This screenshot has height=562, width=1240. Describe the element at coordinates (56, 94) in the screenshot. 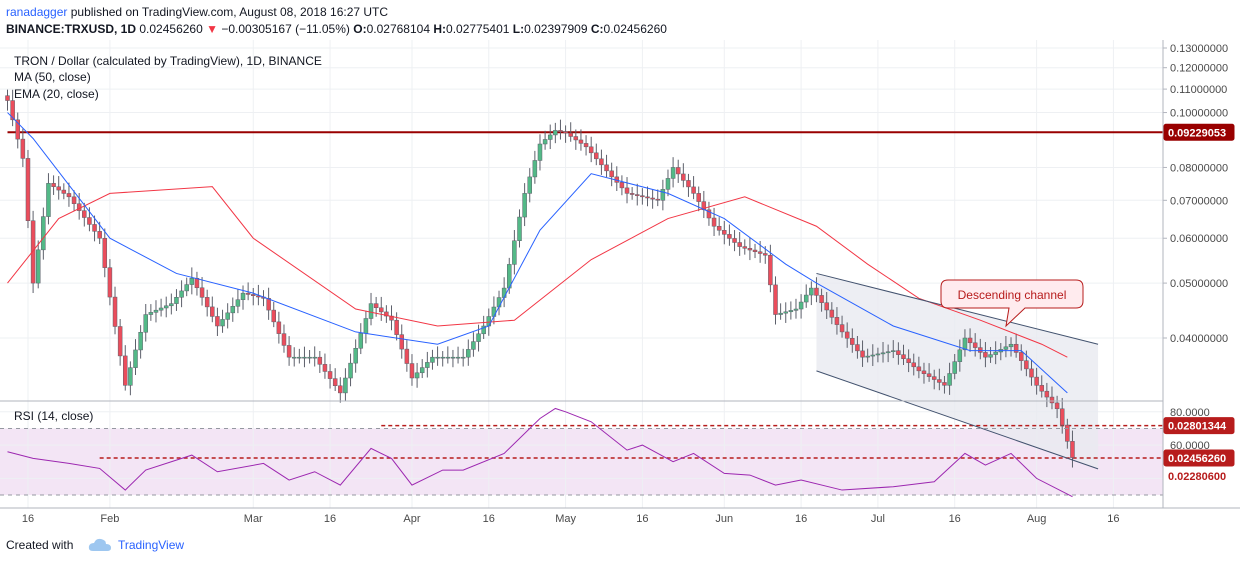

I see `ema-legend: EMA (20, close)` at that location.